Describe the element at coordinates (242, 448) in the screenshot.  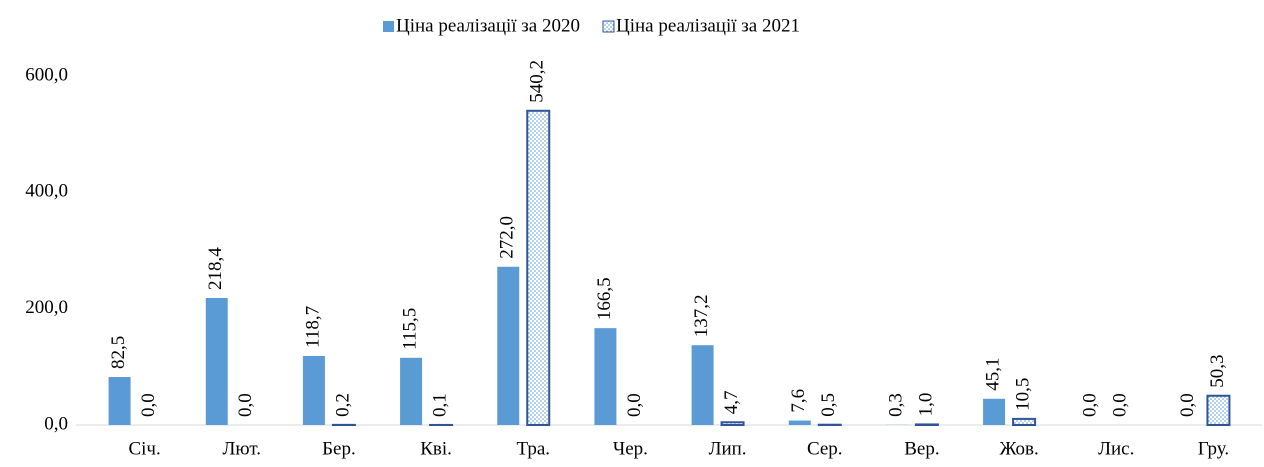
I see `x-tick-label: Лют.` at that location.